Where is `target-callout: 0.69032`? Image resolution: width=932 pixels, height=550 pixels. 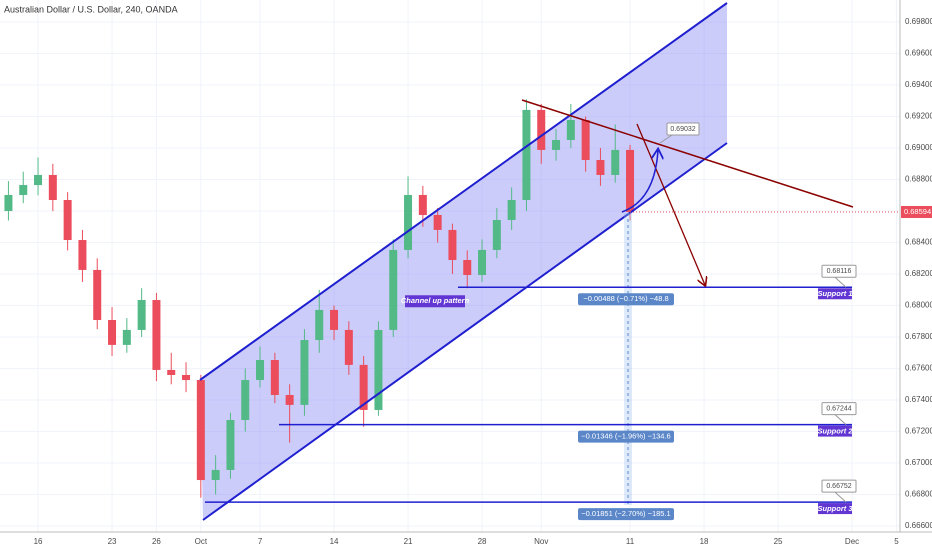 target-callout: 0.69032 is located at coordinates (682, 129).